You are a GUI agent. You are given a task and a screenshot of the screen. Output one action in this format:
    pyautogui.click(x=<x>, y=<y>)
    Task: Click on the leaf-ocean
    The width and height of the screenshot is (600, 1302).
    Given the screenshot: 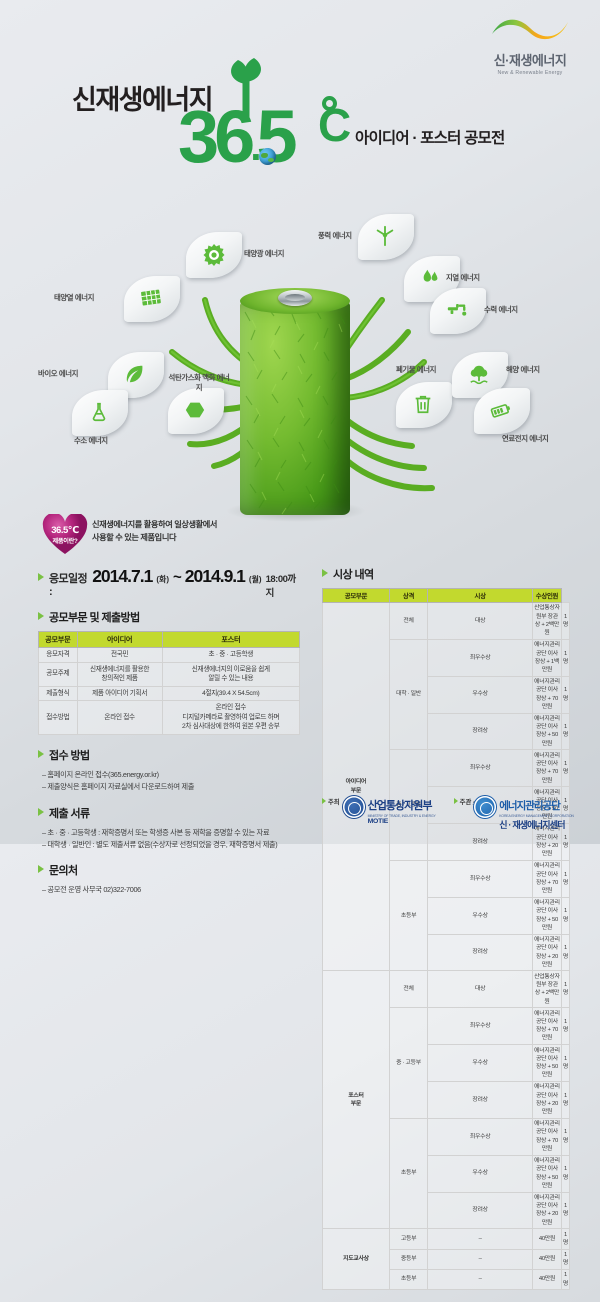 What is the action you would take?
    pyautogui.click(x=480, y=375)
    